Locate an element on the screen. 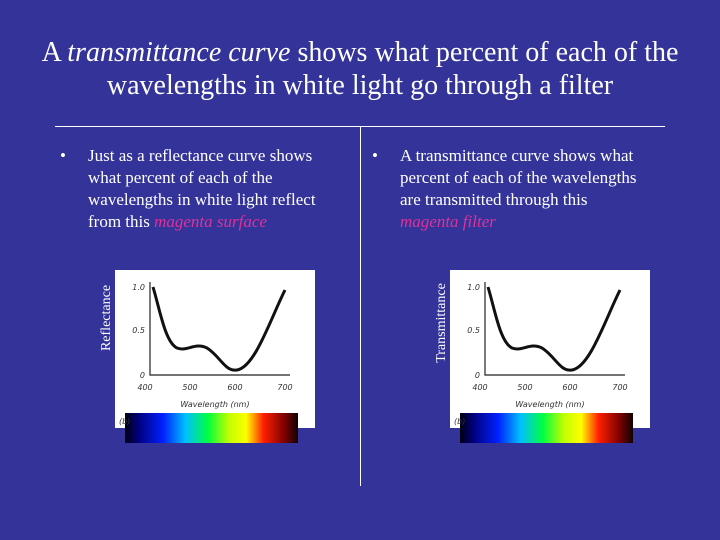 The height and width of the screenshot is (540, 720). divider is located at coordinates (360, 306).